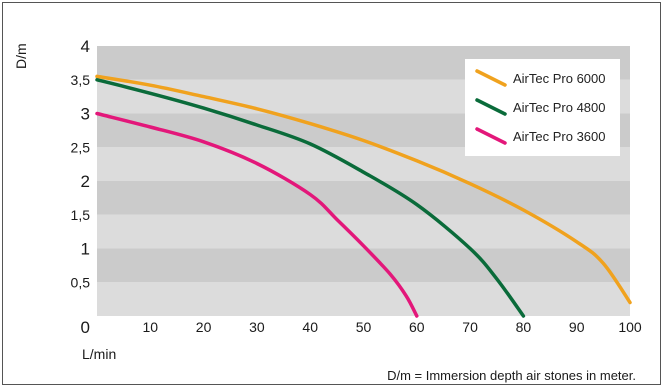 This screenshot has width=665, height=388. What do you see at coordinates (85, 327) in the screenshot?
I see `x-tick-label: 0` at bounding box center [85, 327].